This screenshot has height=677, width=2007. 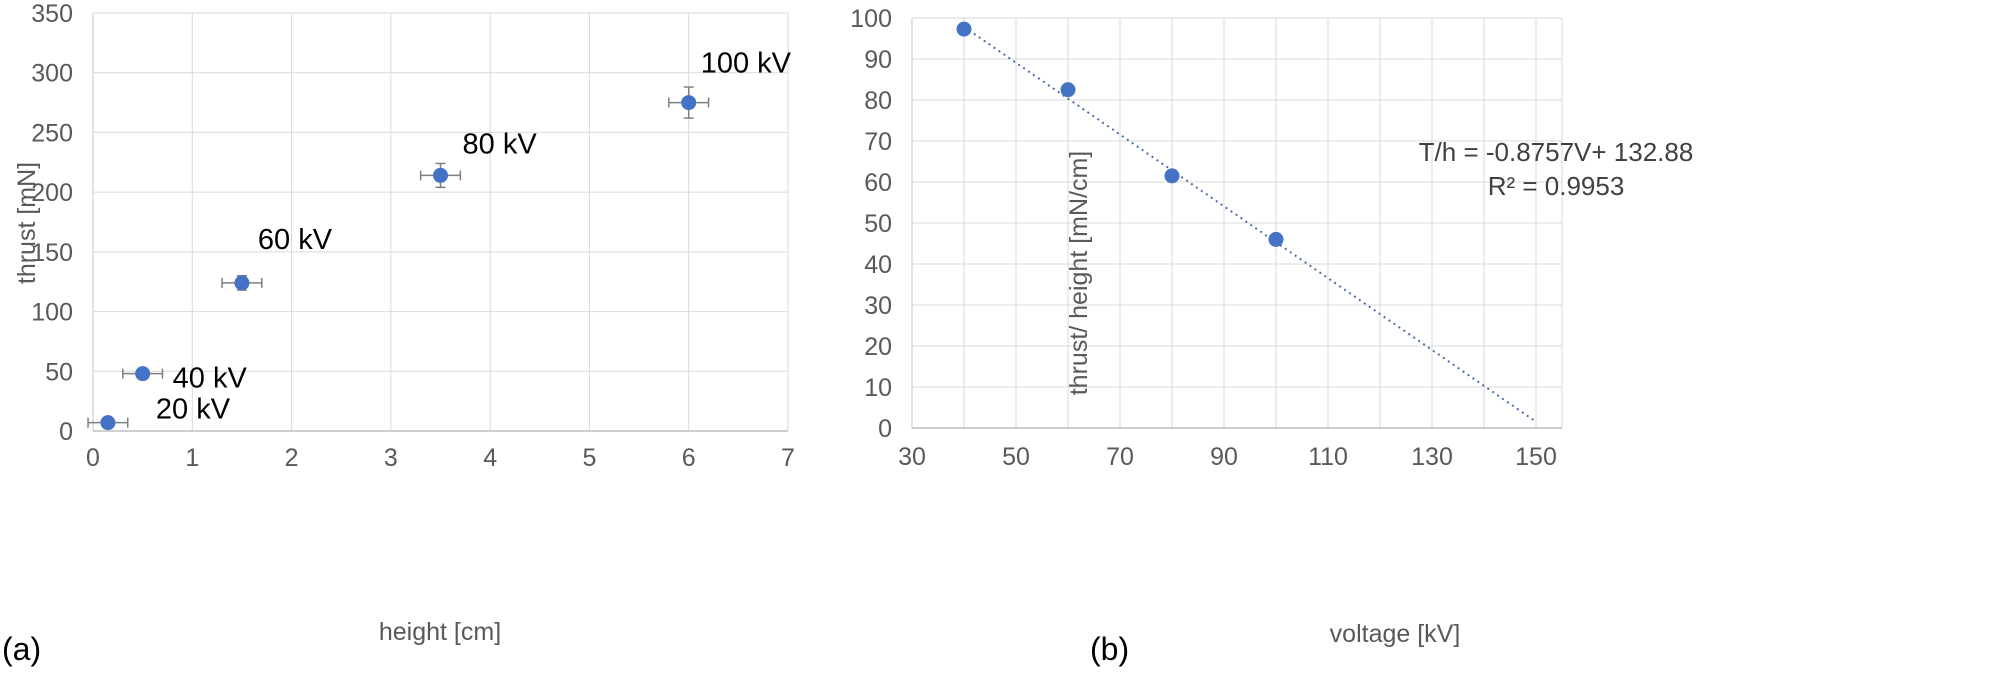 I want to click on chart-a-y-tick-label: 300, so click(x=52, y=74).